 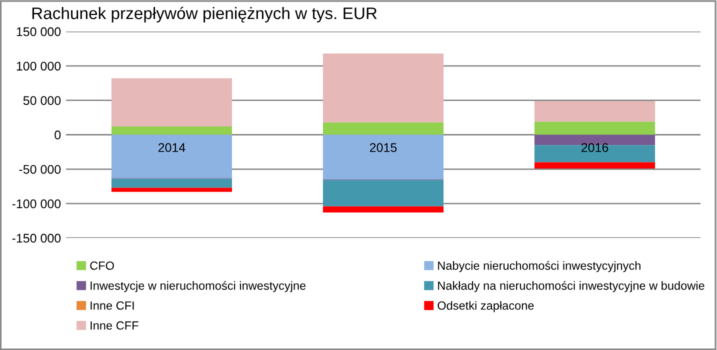 I want to click on y-tick-label: -150 000, so click(x=36, y=238).